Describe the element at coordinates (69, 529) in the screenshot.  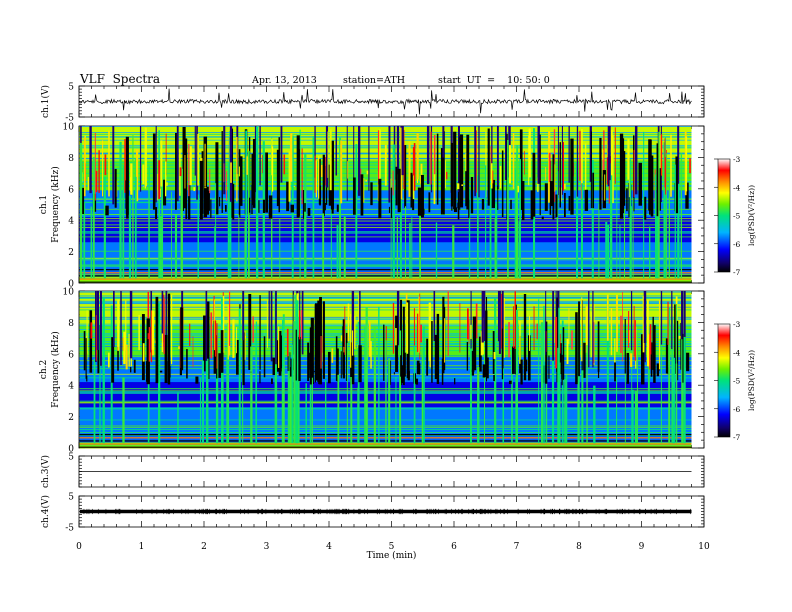
I see `y-tick-label: -5` at that location.